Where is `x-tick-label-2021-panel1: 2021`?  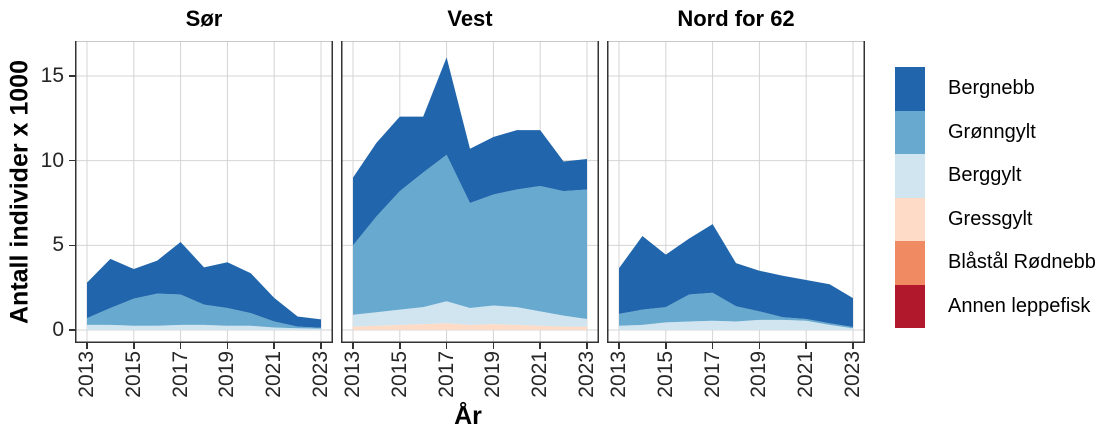 x-tick-label-2021-panel1: 2021 is located at coordinates (540, 374).